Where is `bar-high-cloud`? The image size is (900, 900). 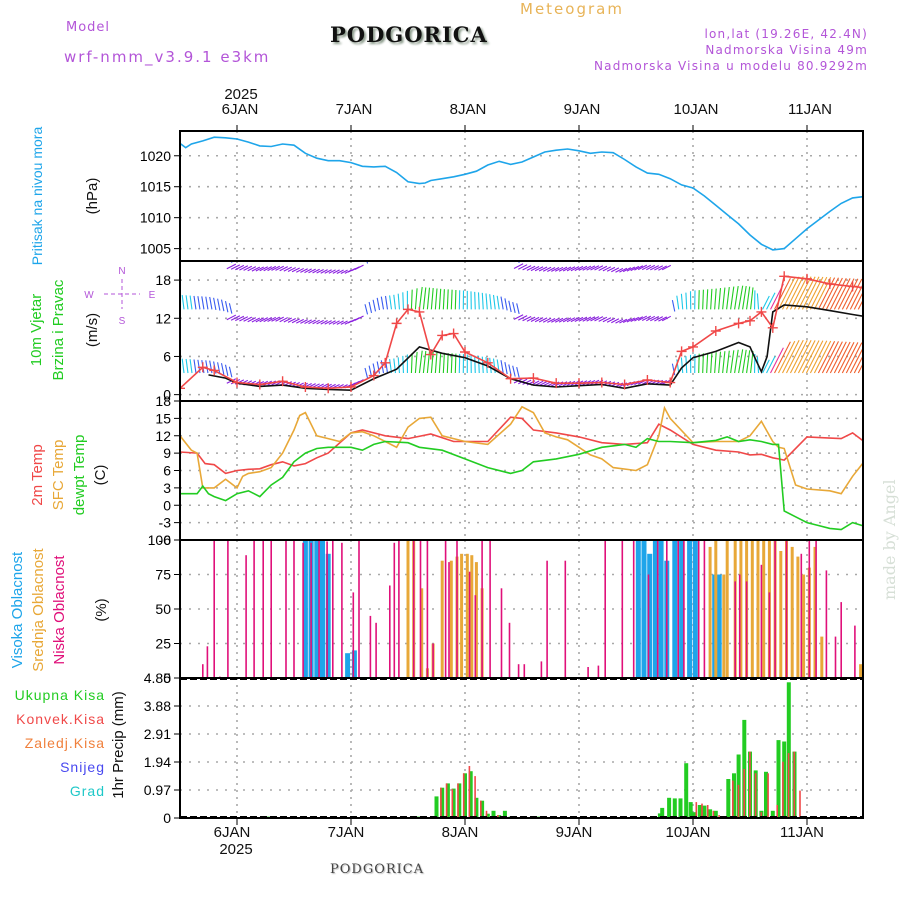
bar-high-cloud is located at coordinates (317, 609).